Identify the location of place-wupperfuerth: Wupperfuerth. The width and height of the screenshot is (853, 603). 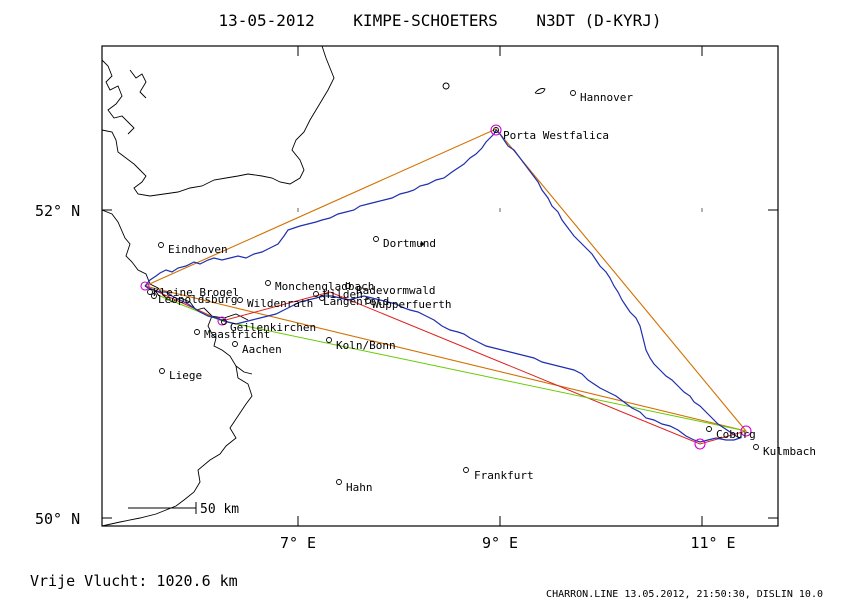
(411, 304).